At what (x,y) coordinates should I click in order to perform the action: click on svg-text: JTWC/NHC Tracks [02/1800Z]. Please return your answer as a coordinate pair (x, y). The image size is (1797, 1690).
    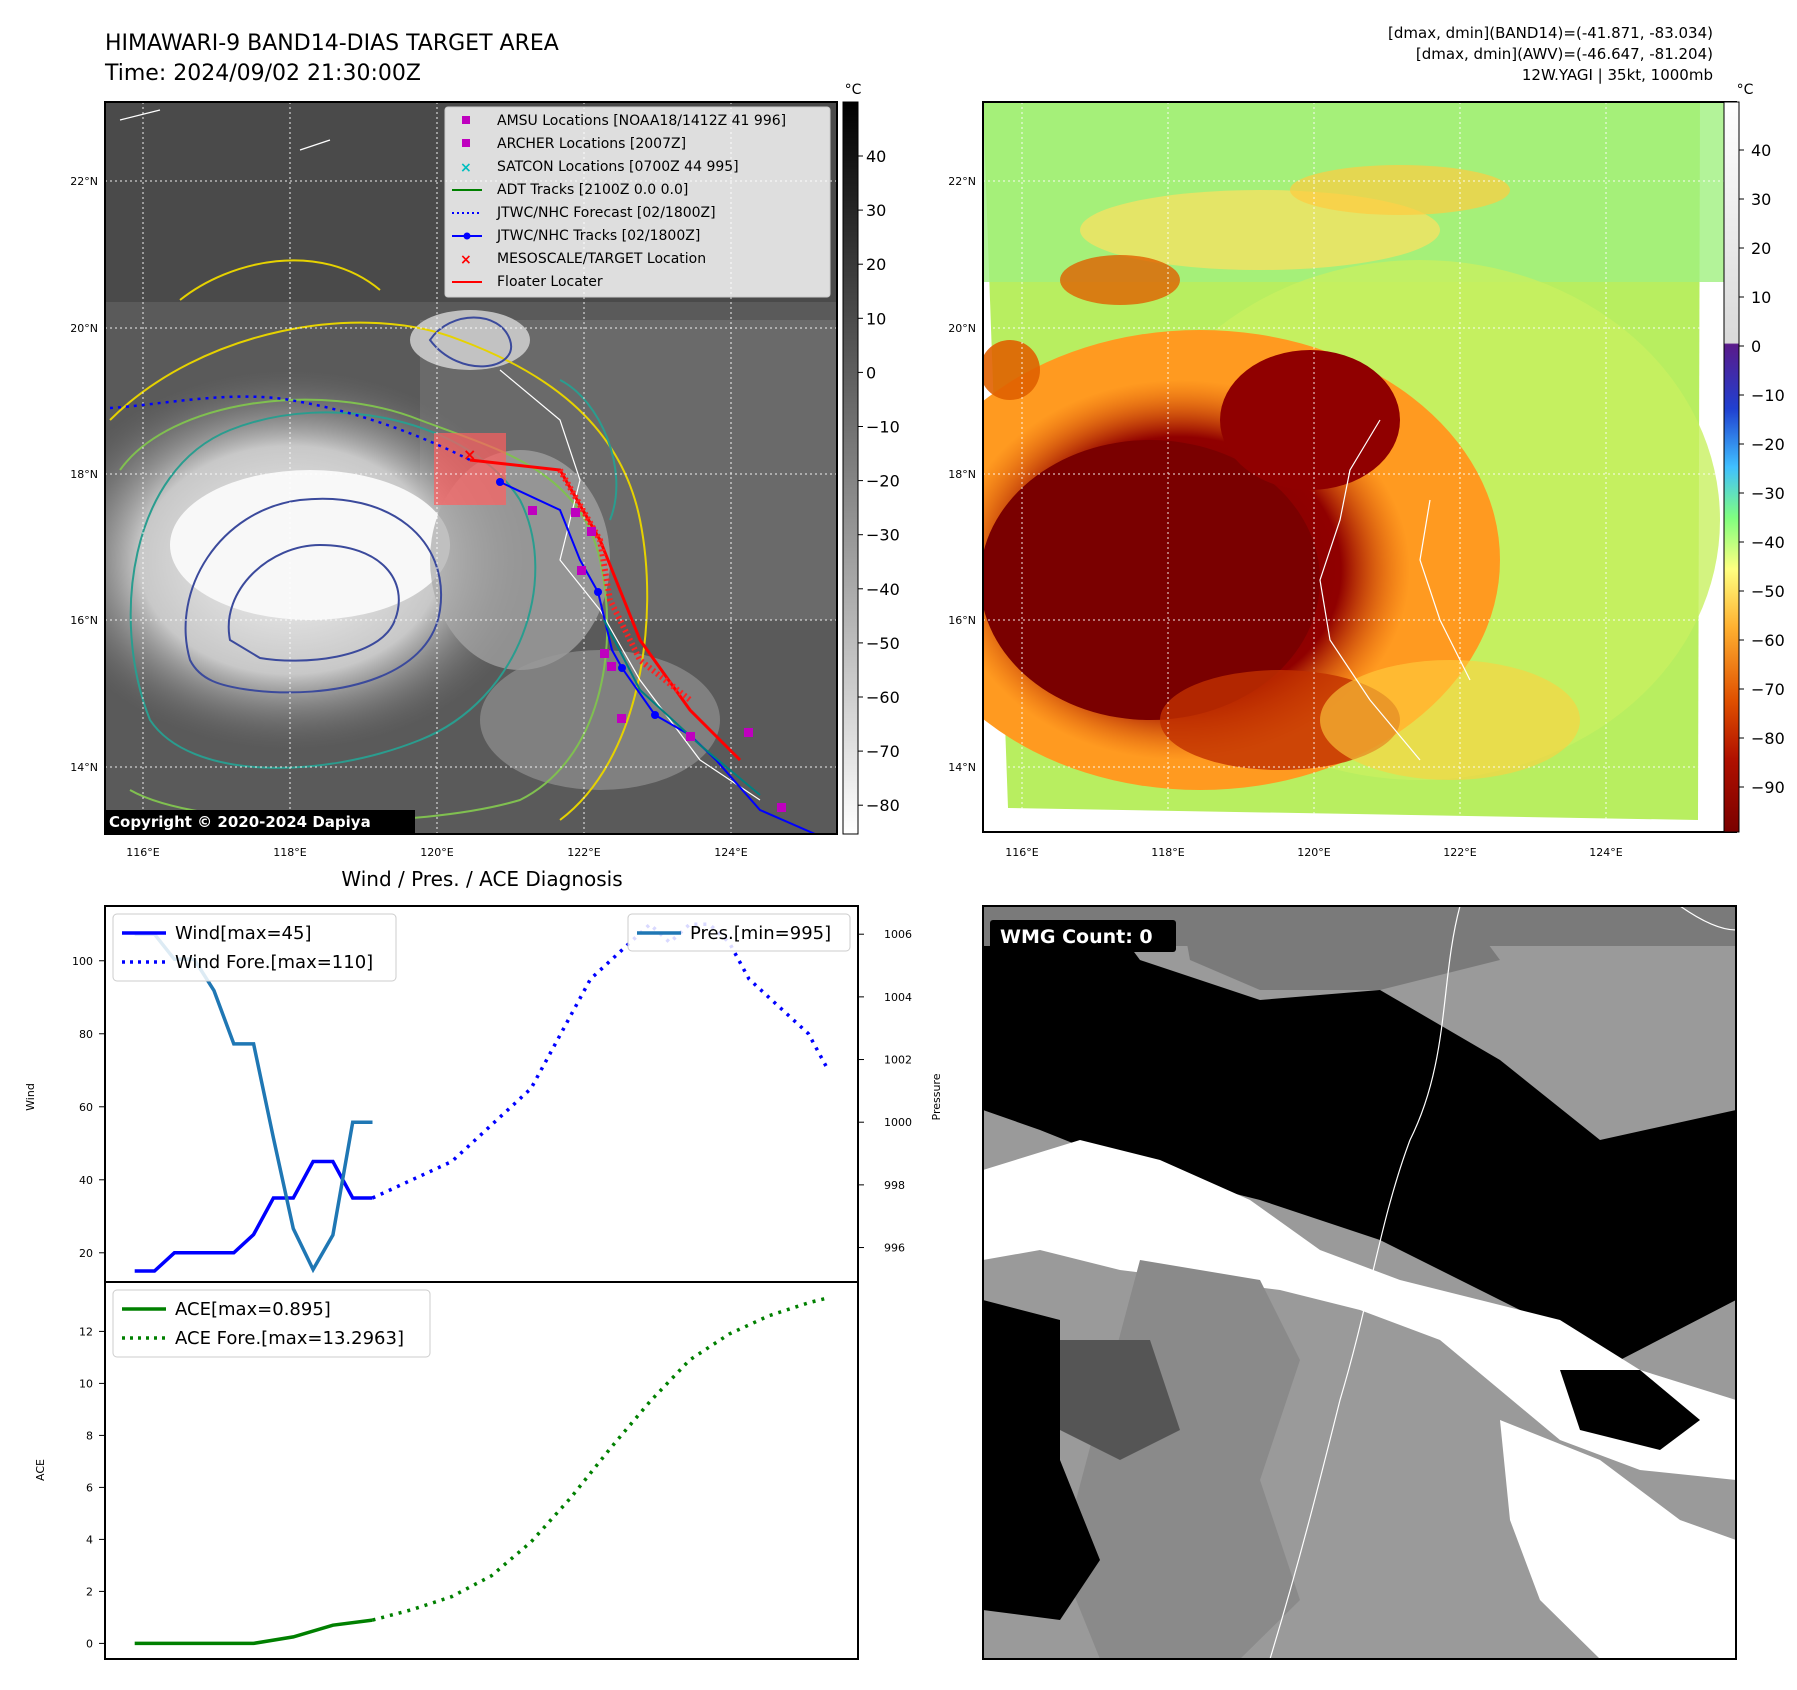
    Looking at the image, I should click on (598, 236).